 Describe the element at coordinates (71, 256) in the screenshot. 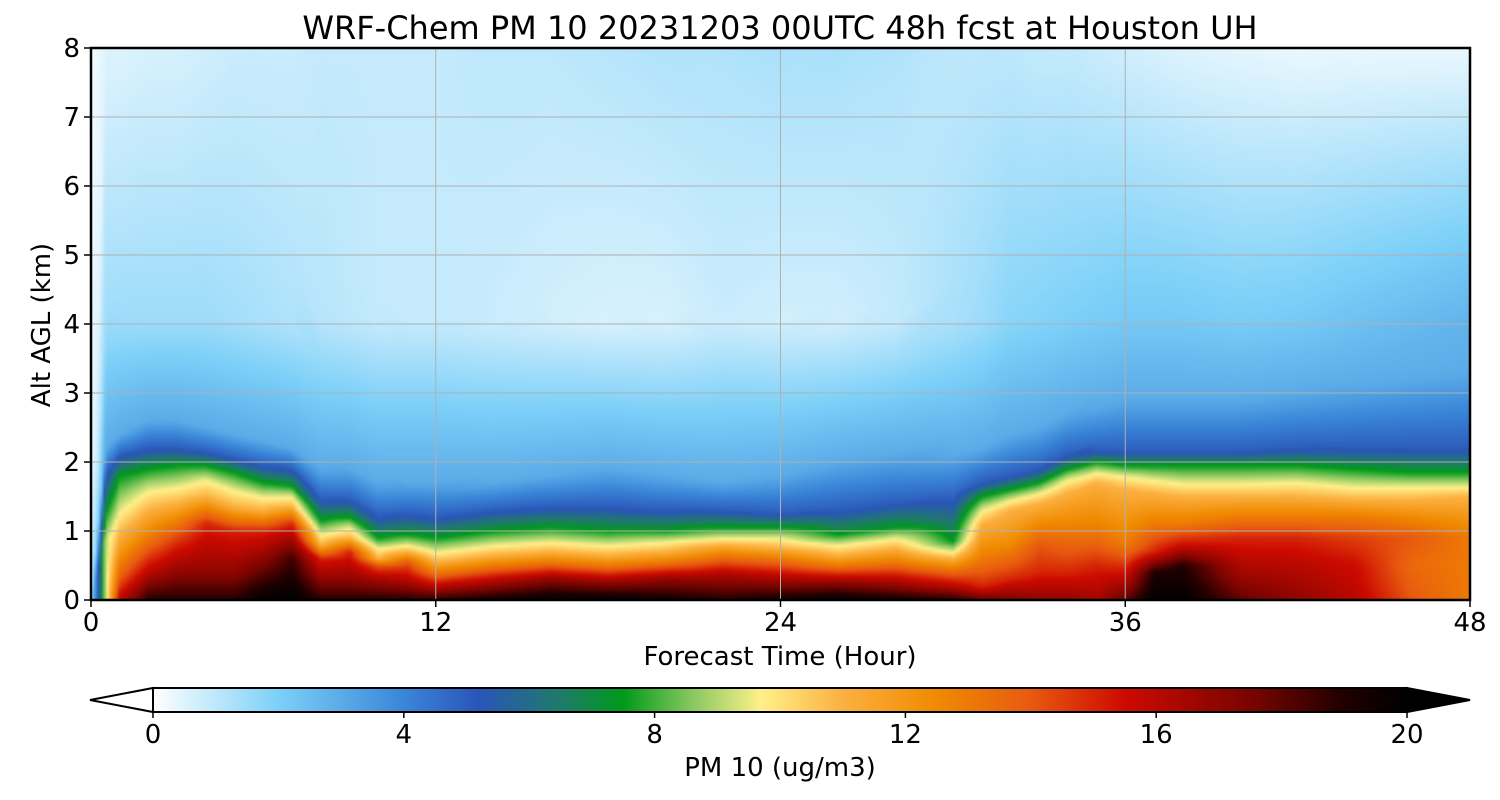

I see `y-tick-label: 5` at that location.